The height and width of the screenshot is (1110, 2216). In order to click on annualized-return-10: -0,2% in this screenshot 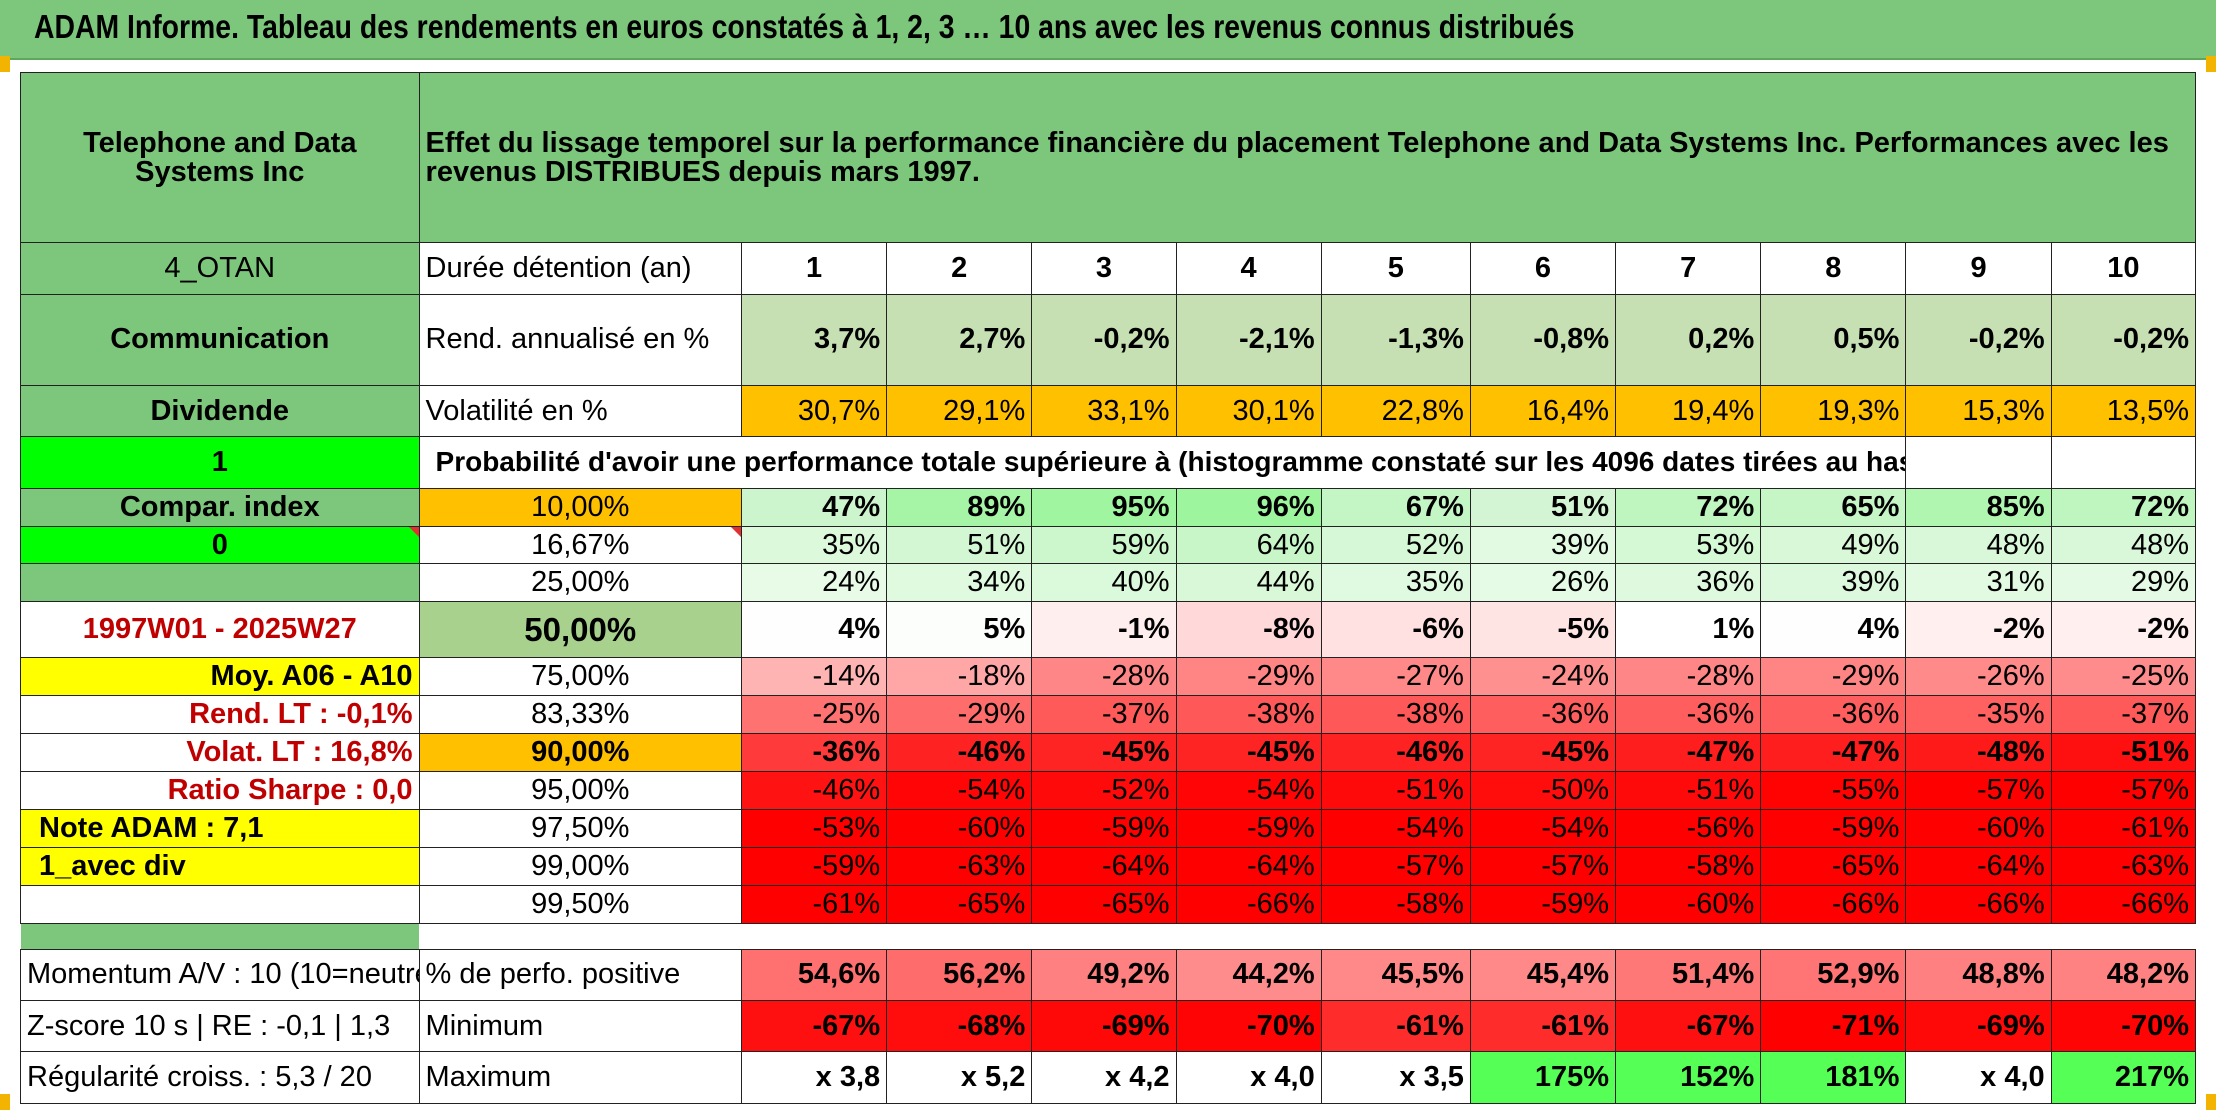, I will do `click(2123, 339)`.